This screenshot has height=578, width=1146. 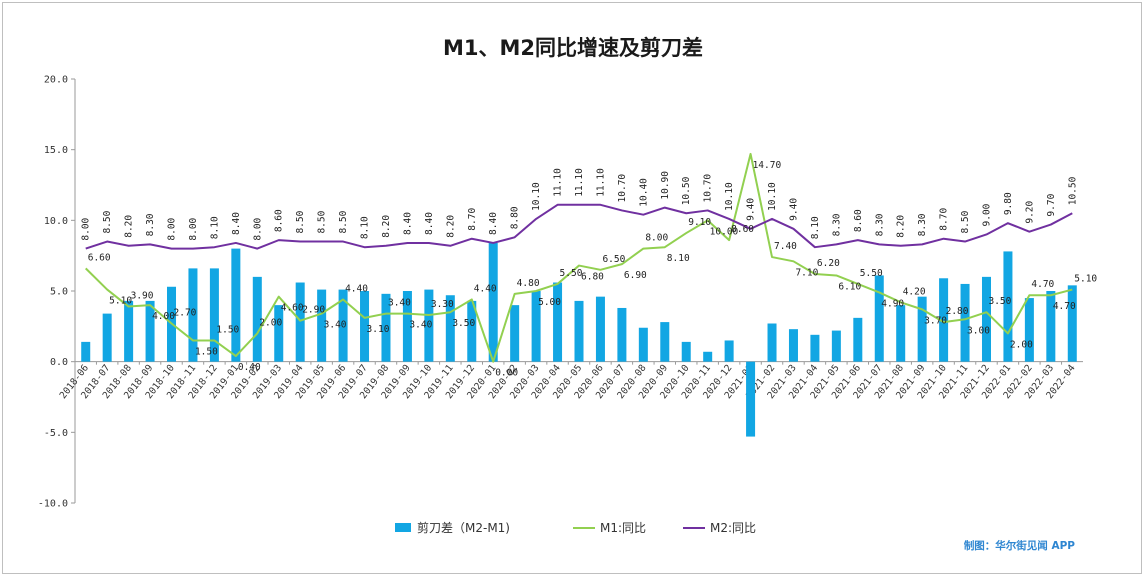 What do you see at coordinates (163, 316) in the screenshot?
I see `m1-data-label: 4.00` at bounding box center [163, 316].